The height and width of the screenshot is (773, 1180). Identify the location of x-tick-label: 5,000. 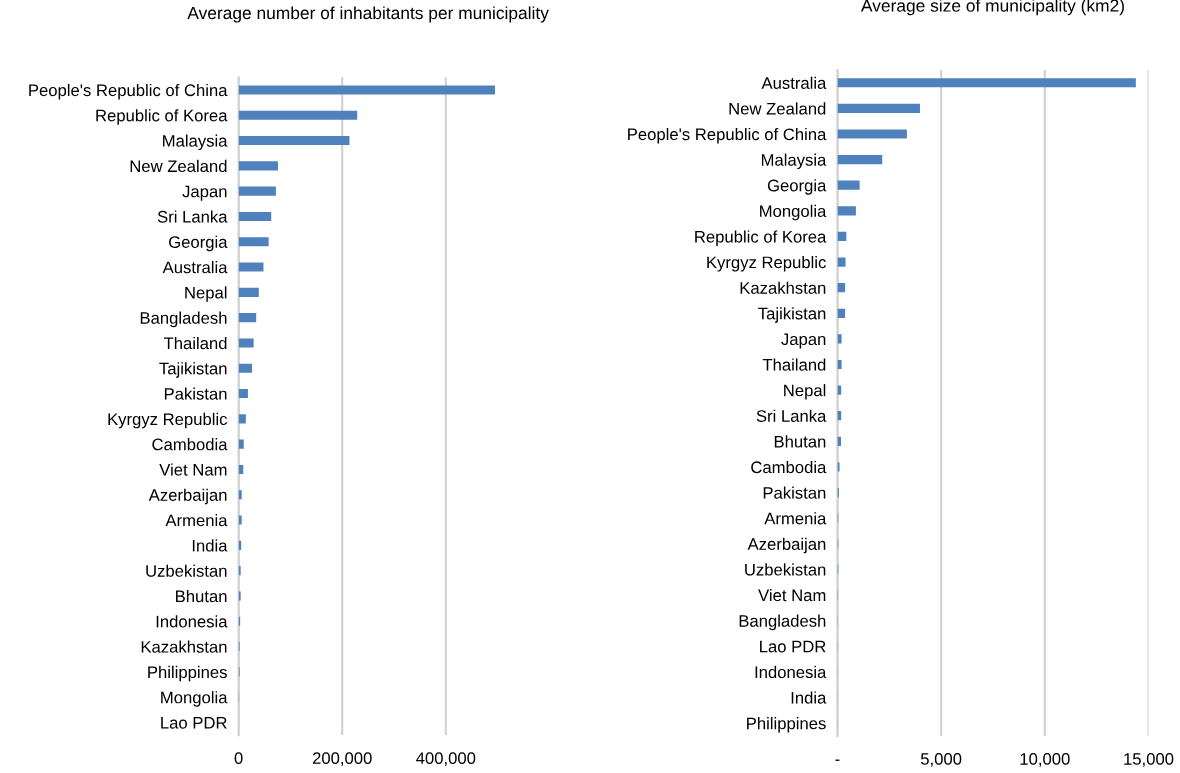
(941, 760).